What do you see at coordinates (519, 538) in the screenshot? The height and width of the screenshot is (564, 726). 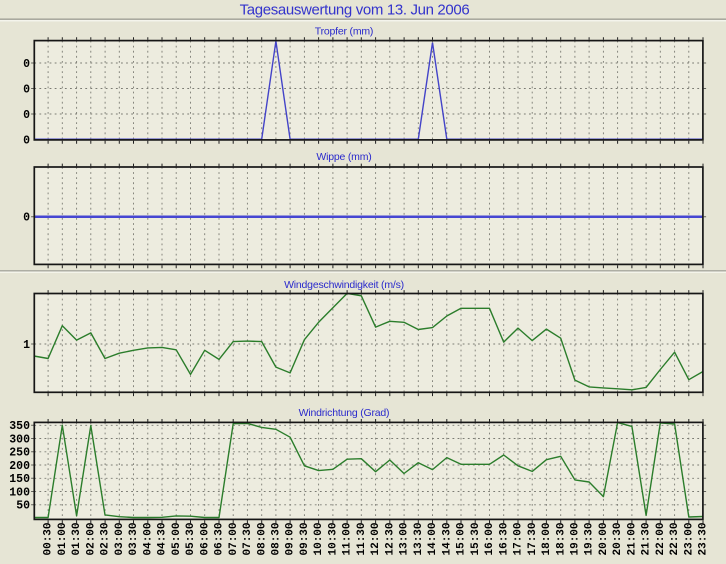 I see `svg-text: 17:00` at bounding box center [519, 538].